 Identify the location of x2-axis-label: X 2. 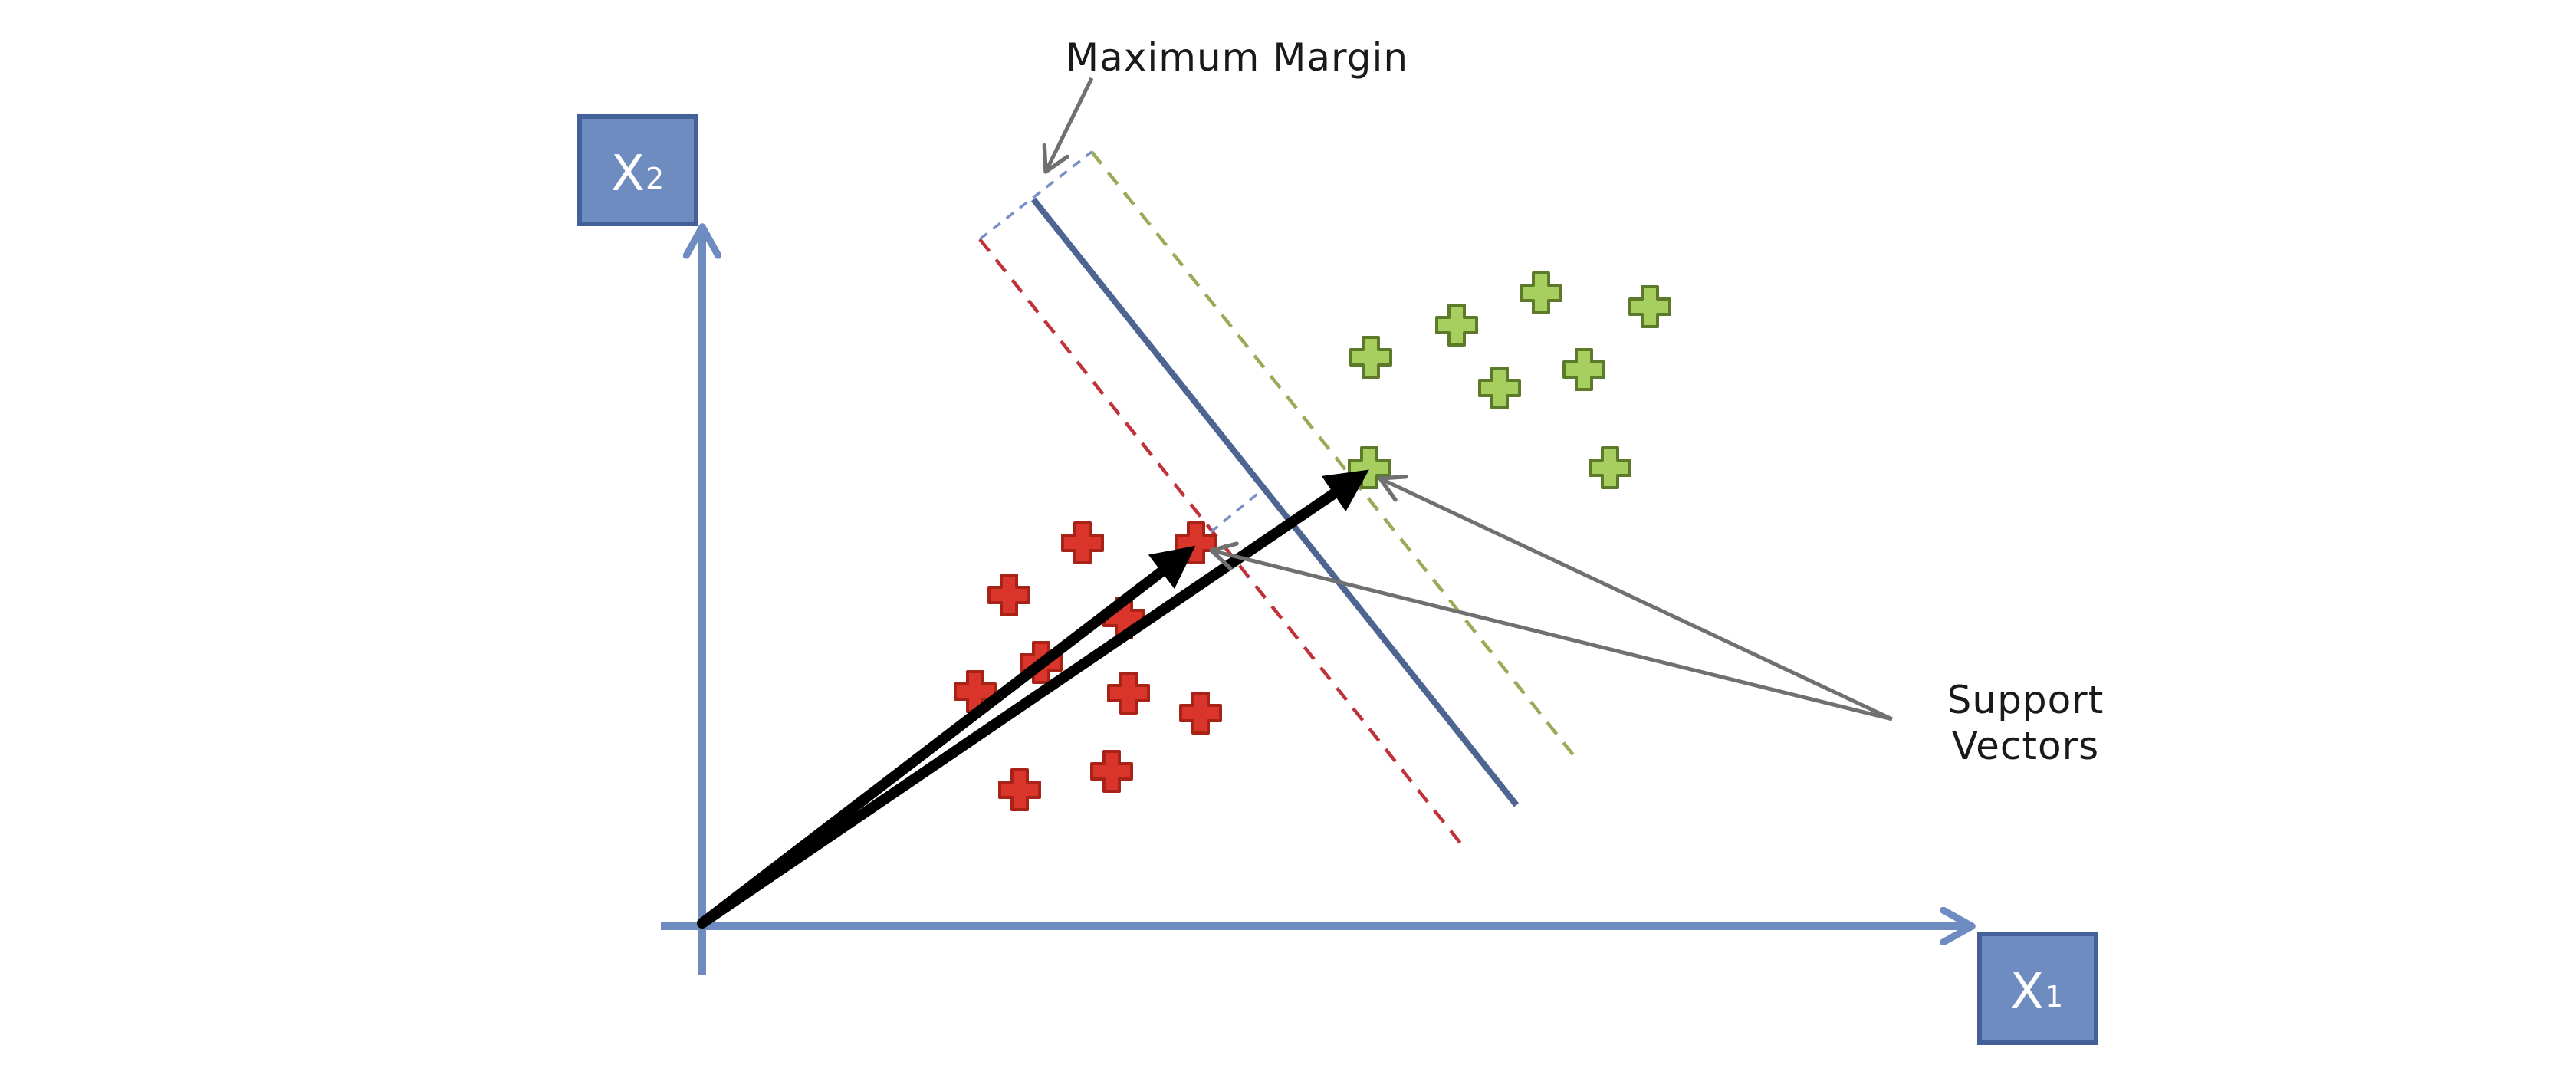
(637, 170).